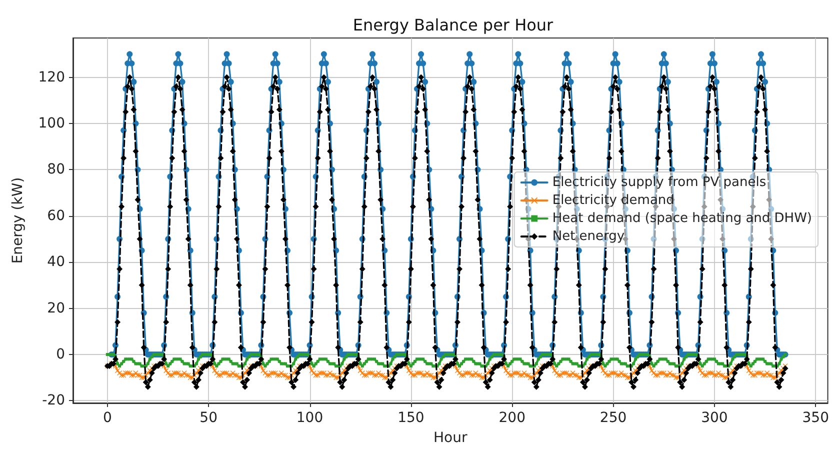 The width and height of the screenshot is (832, 450). I want to click on chart-title: Energy Balance per Hour, so click(453, 25).